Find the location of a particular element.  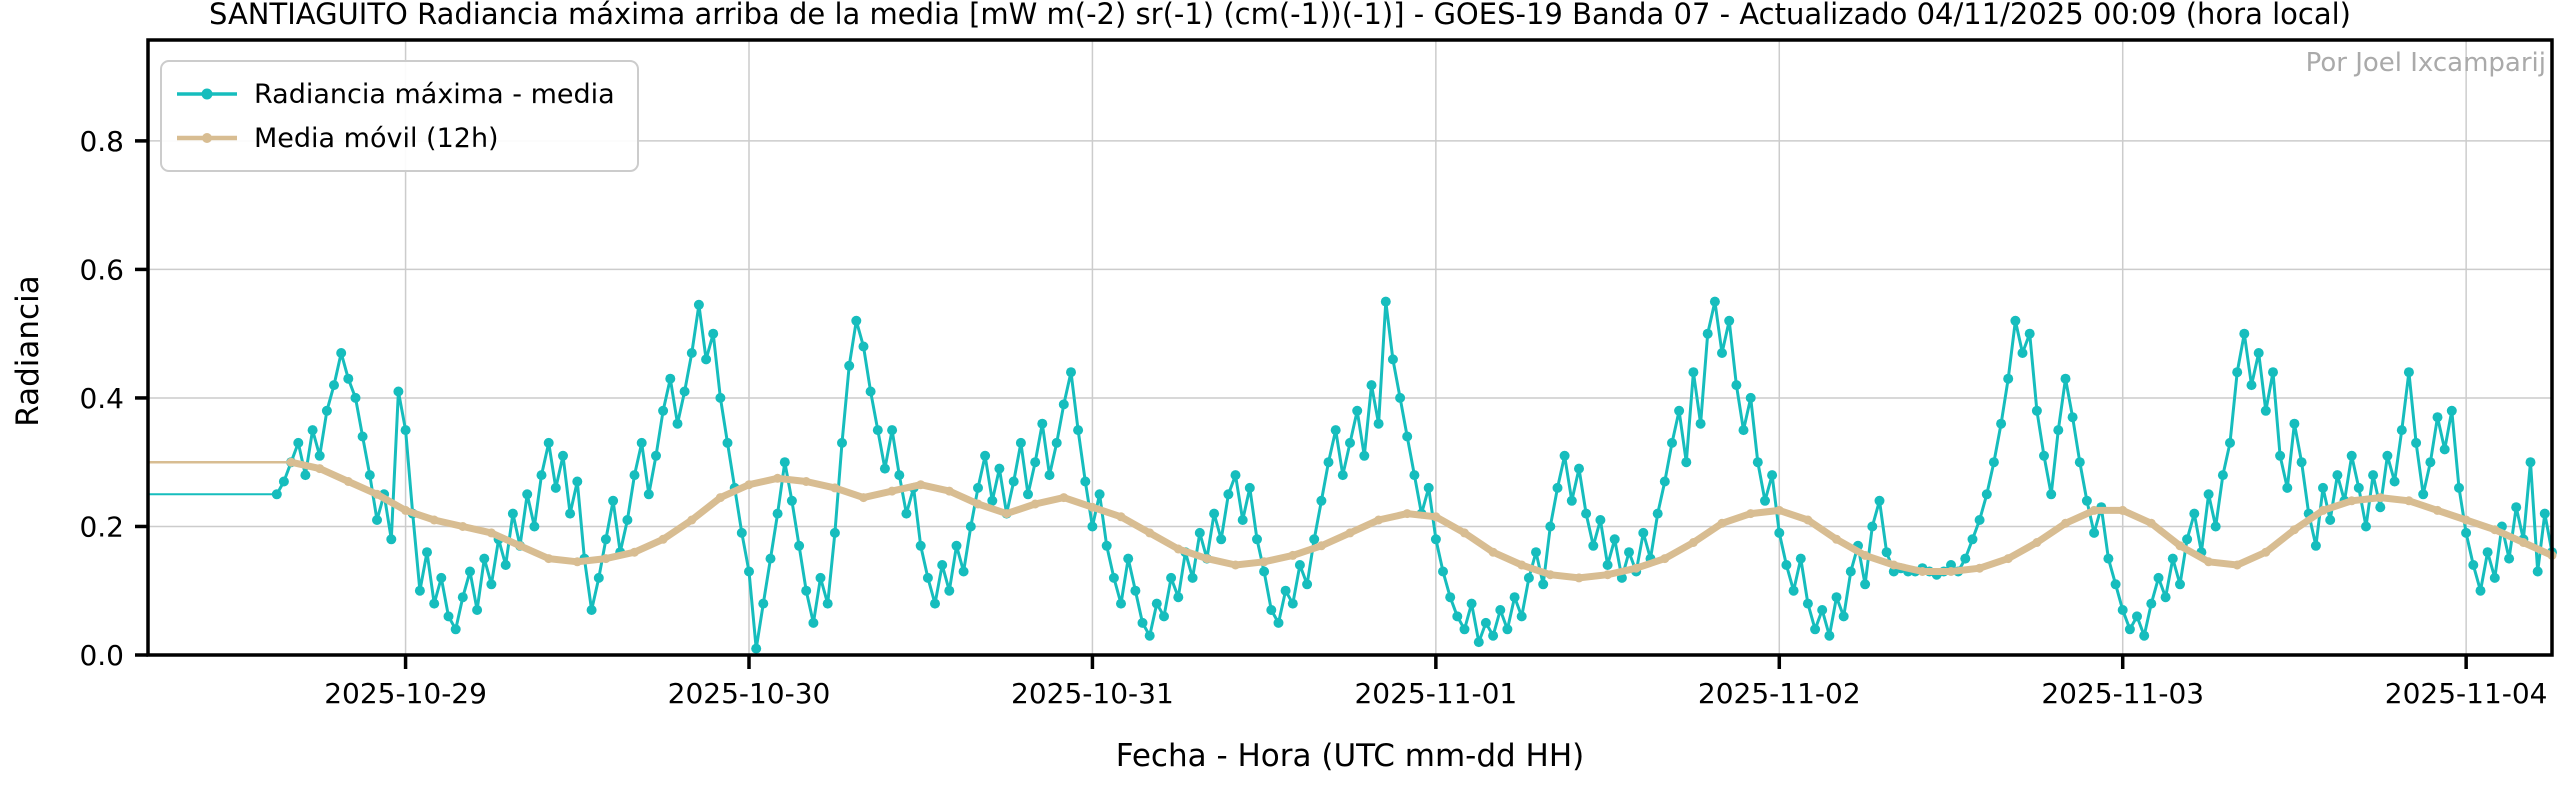

legend-label-avg: Media móvil (12h) is located at coordinates (376, 138).